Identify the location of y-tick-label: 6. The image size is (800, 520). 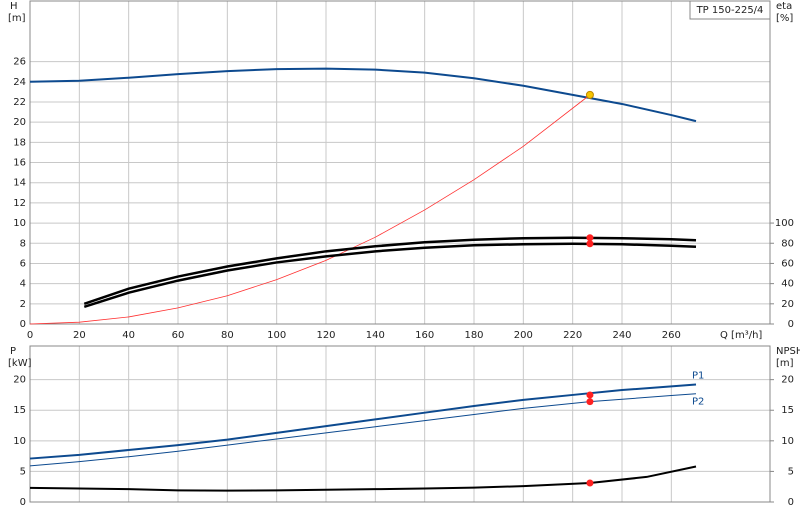
(23, 263).